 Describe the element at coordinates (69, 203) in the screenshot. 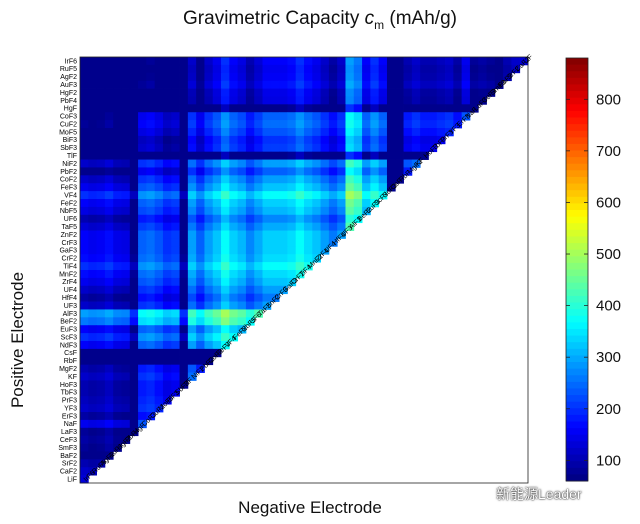

I see `row-label: FeF2` at that location.